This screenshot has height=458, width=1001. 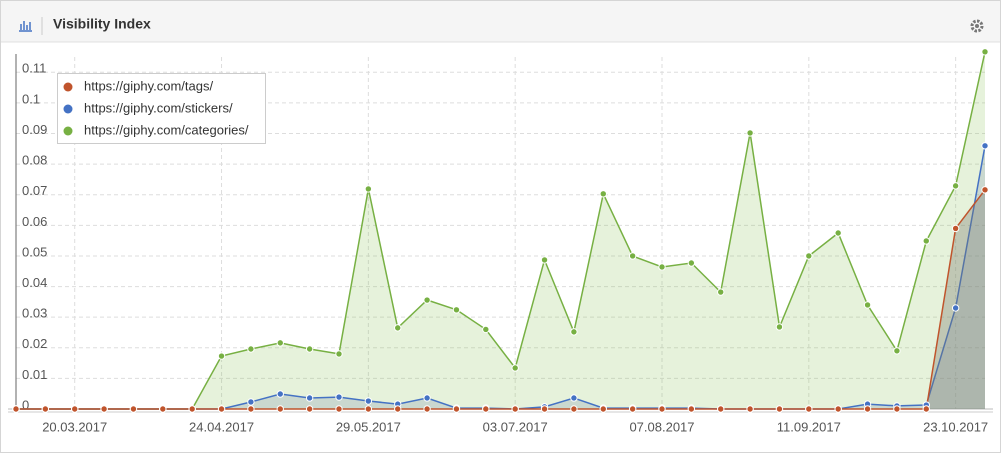 I want to click on x-tick-label: 11.09.2017, so click(x=809, y=426).